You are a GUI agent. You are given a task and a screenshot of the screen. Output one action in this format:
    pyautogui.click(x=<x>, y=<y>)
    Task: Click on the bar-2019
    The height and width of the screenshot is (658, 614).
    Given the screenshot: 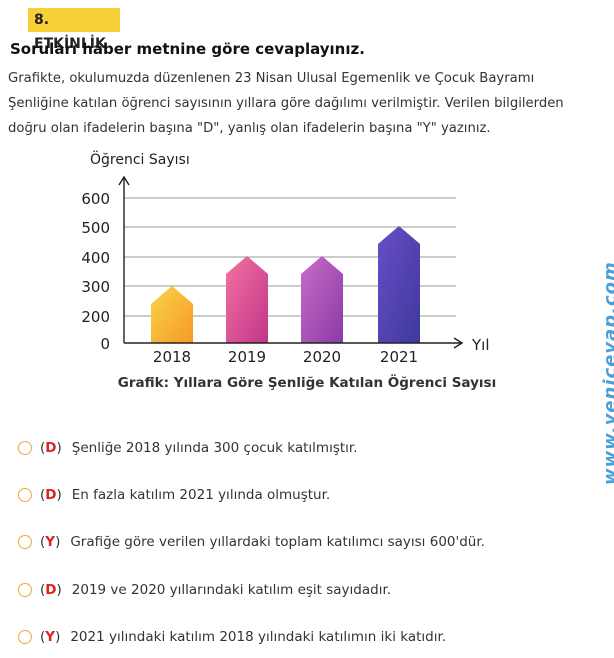 What is the action you would take?
    pyautogui.click(x=247, y=299)
    